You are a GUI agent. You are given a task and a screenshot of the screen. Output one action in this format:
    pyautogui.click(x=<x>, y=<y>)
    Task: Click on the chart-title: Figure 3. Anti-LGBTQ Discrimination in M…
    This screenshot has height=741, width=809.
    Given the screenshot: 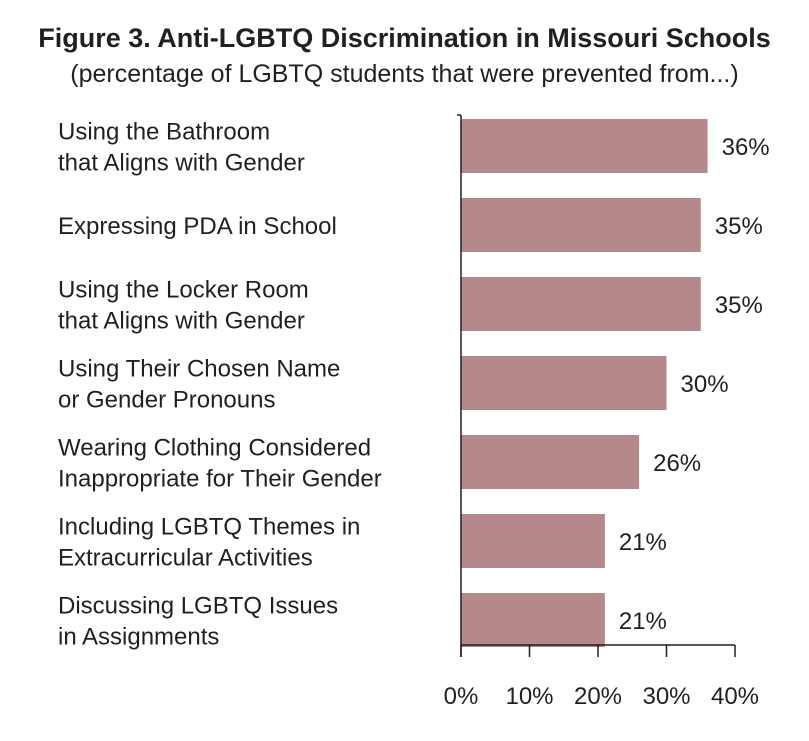 What is the action you would take?
    pyautogui.click(x=404, y=38)
    